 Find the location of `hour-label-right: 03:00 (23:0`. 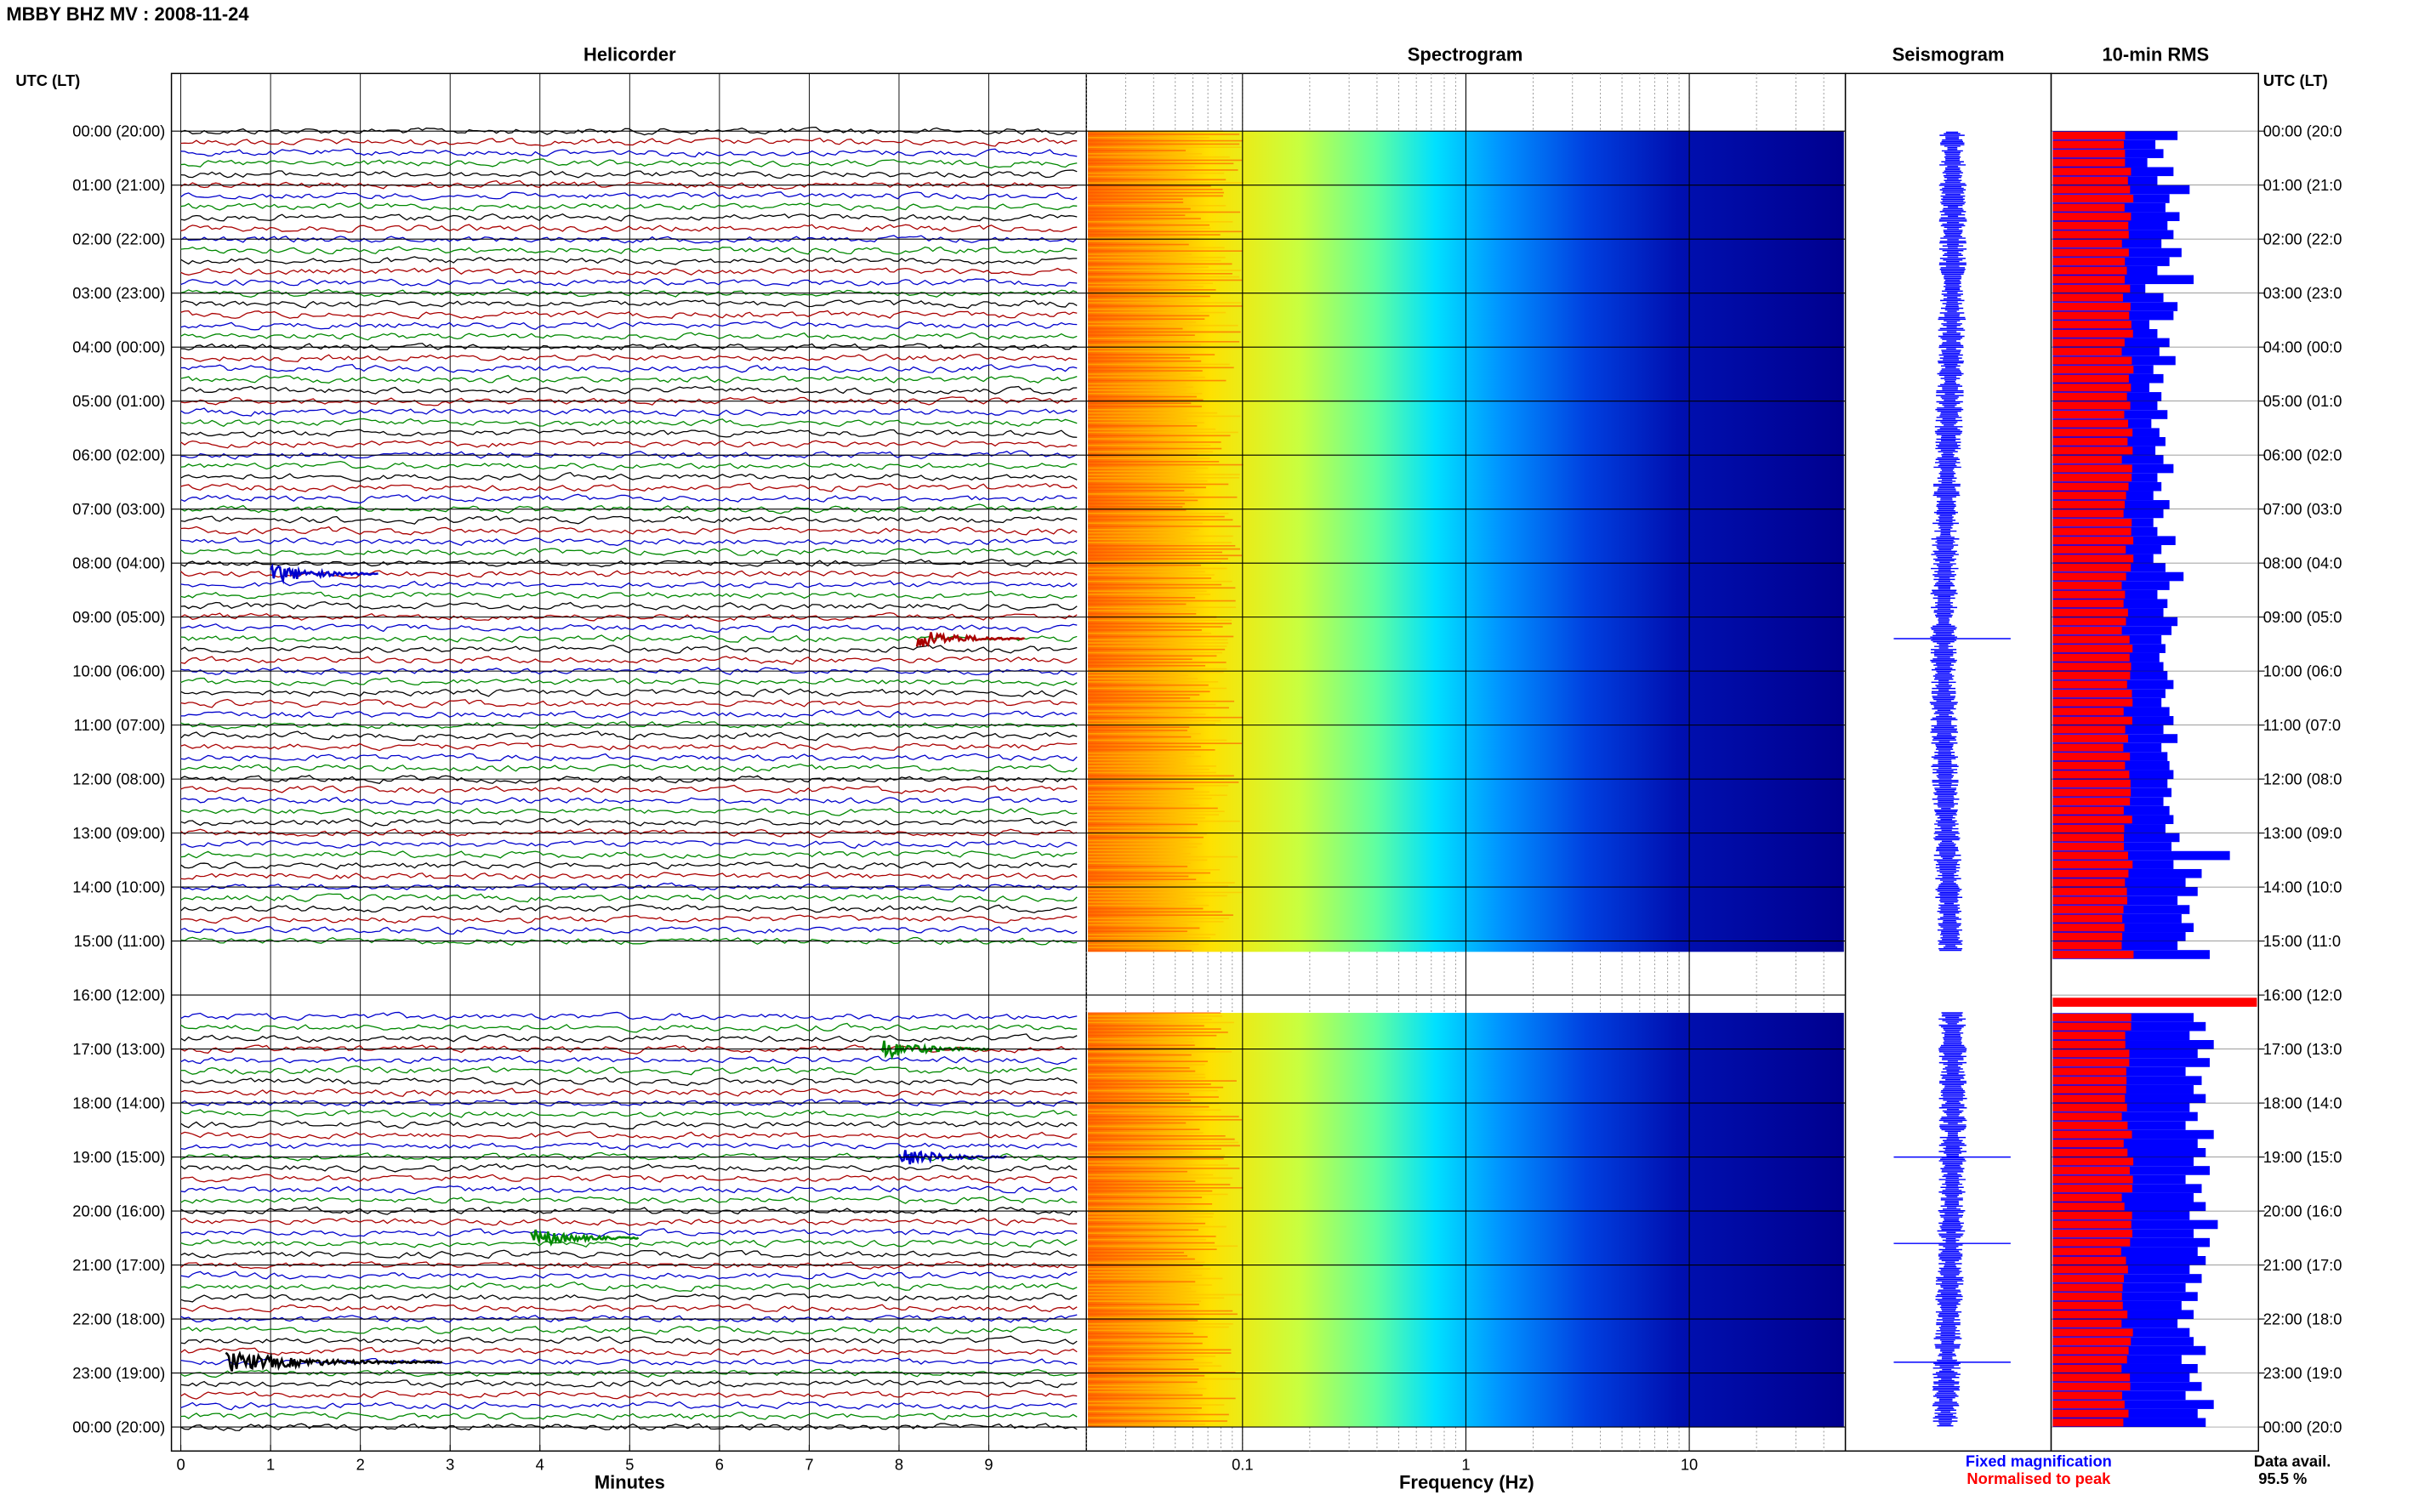

hour-label-right: 03:00 (23:0 is located at coordinates (2302, 293).